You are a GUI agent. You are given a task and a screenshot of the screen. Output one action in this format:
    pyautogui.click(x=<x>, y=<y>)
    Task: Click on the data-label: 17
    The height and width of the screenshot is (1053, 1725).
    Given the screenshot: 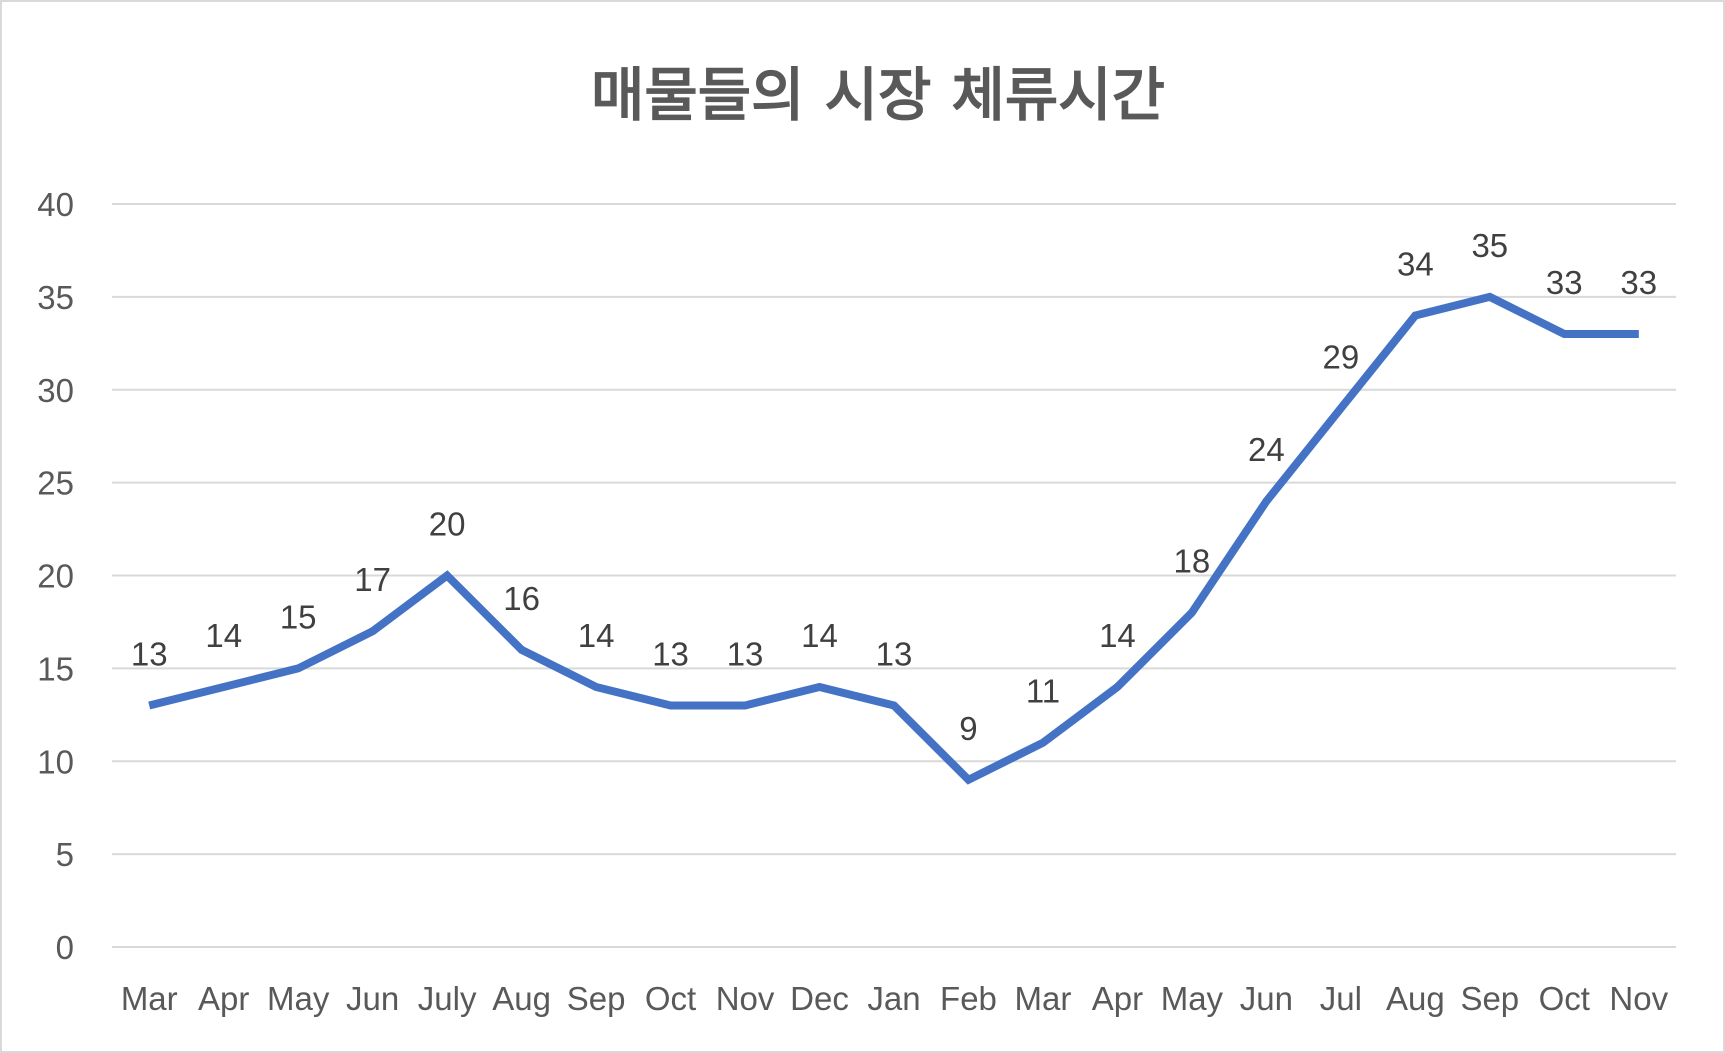 What is the action you would take?
    pyautogui.click(x=372, y=579)
    